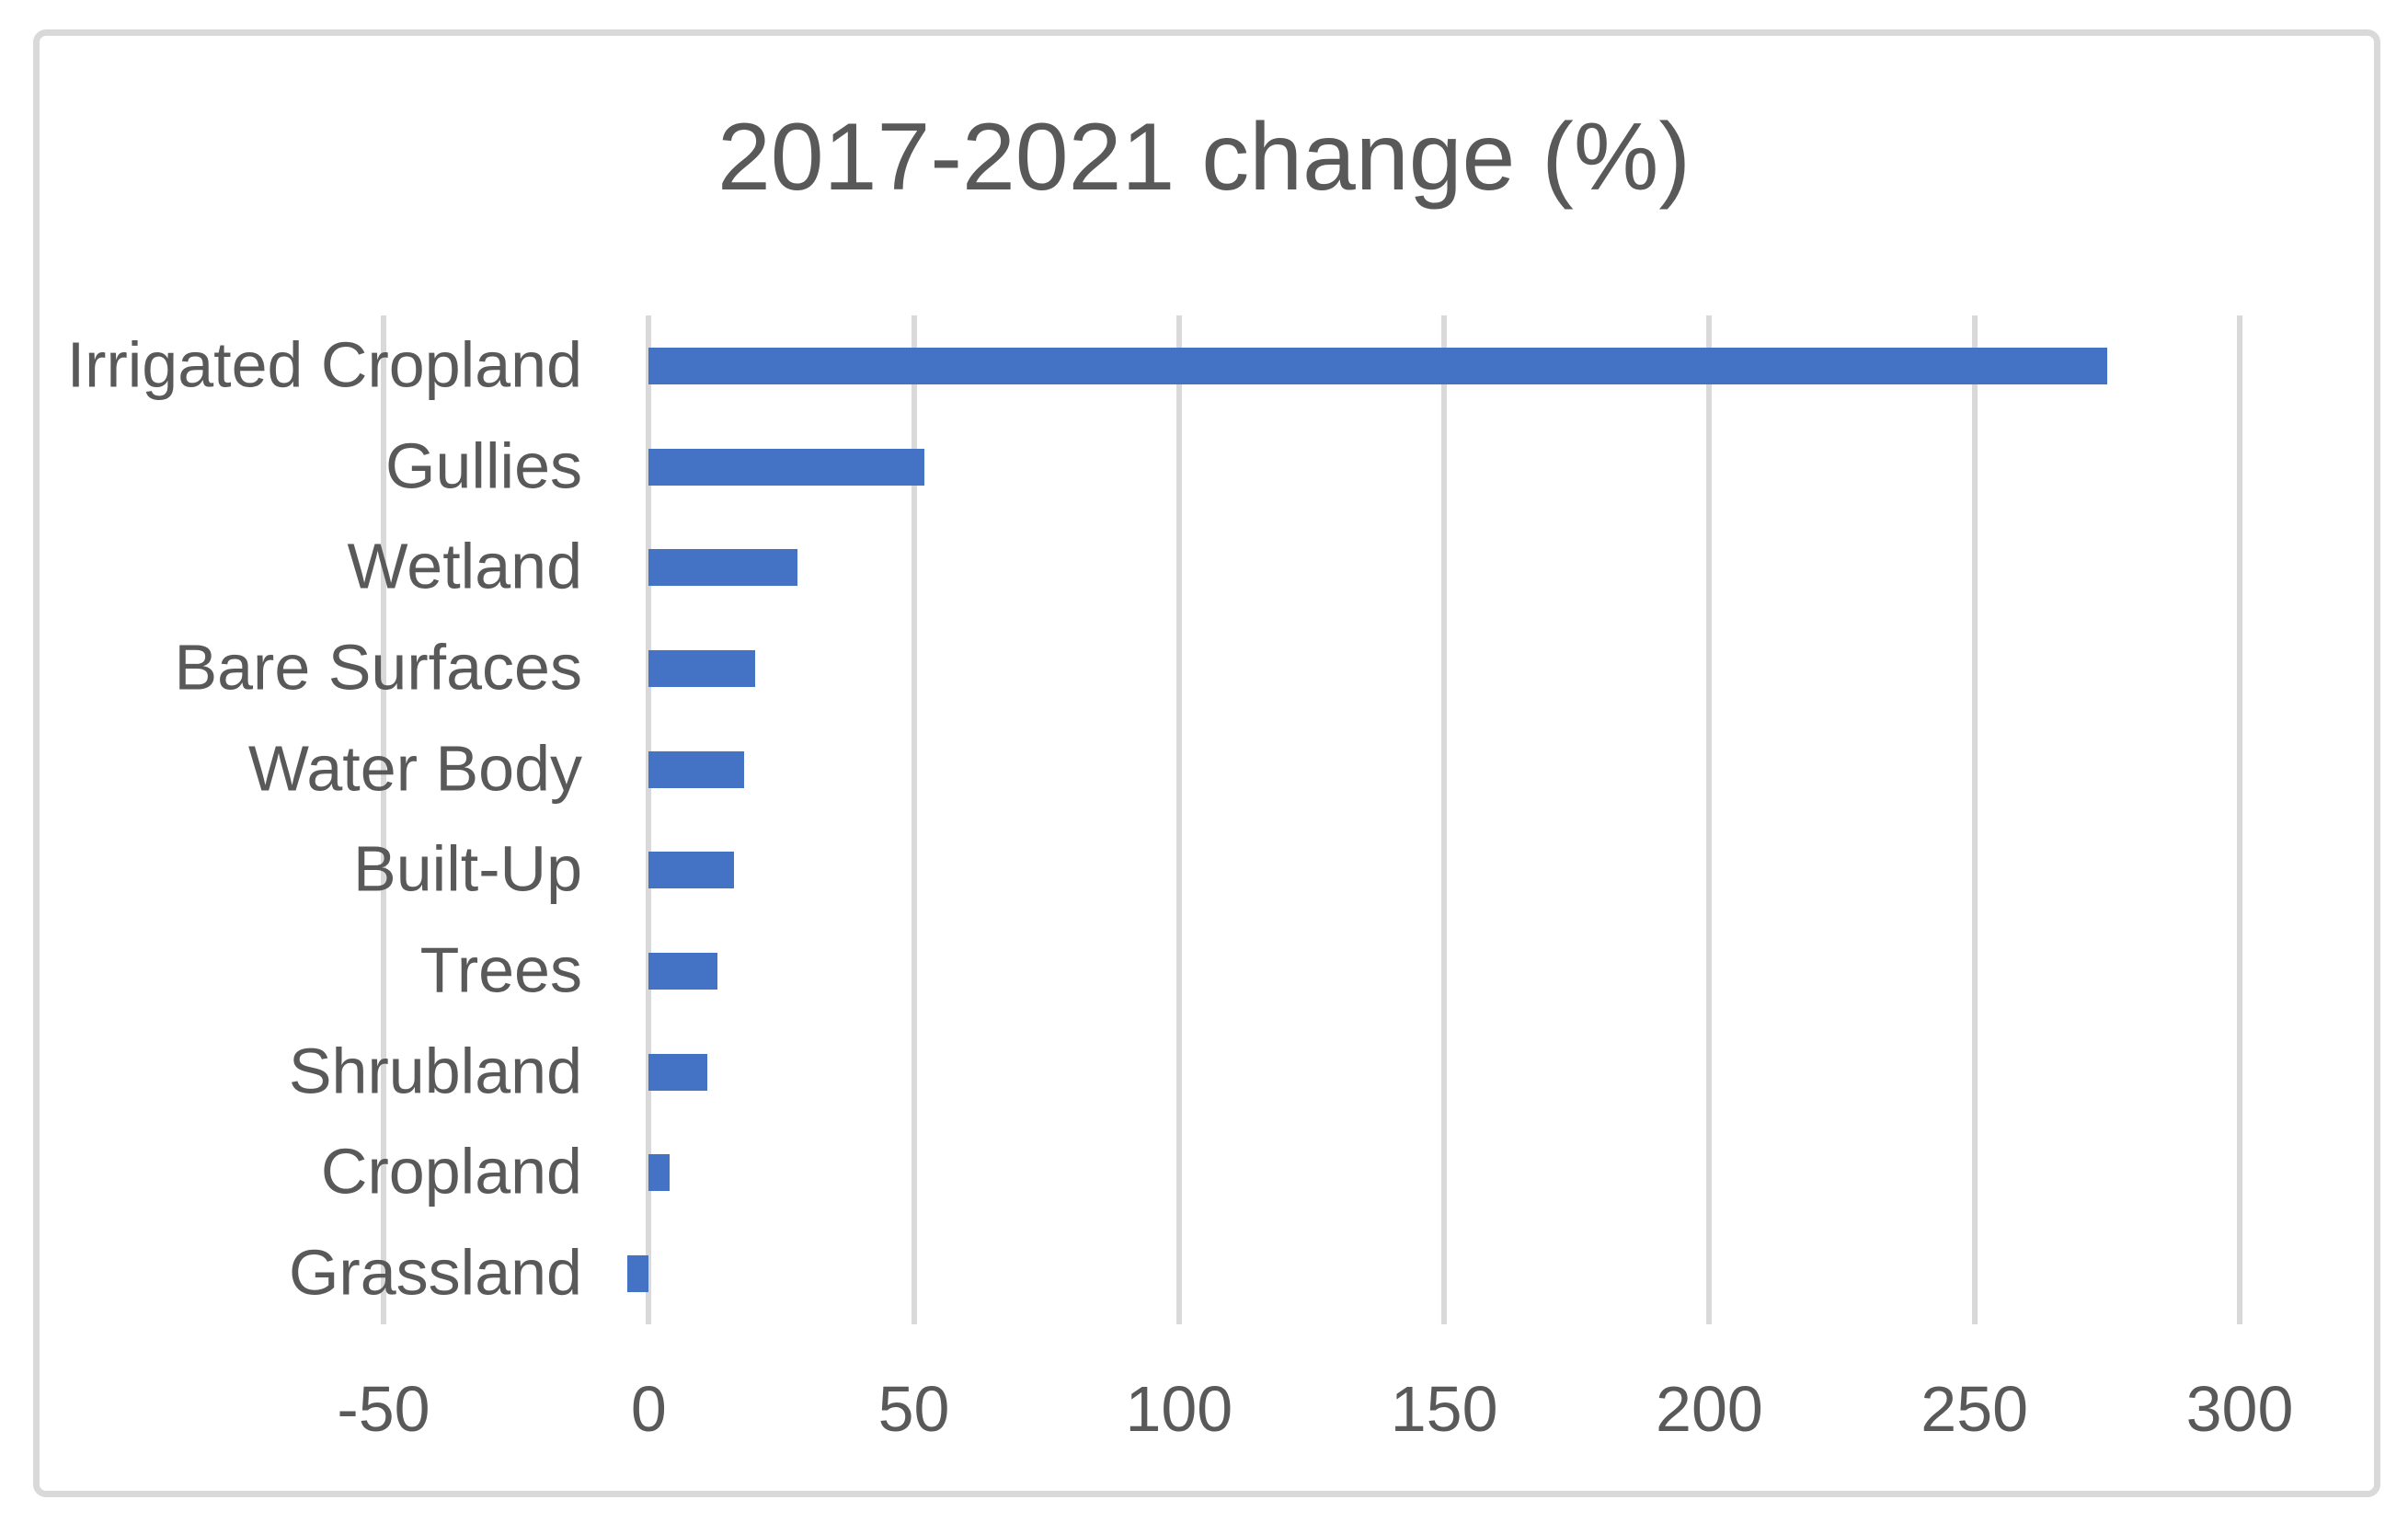 The height and width of the screenshot is (1534, 2408). I want to click on x-tick-label: 150, so click(1444, 1409).